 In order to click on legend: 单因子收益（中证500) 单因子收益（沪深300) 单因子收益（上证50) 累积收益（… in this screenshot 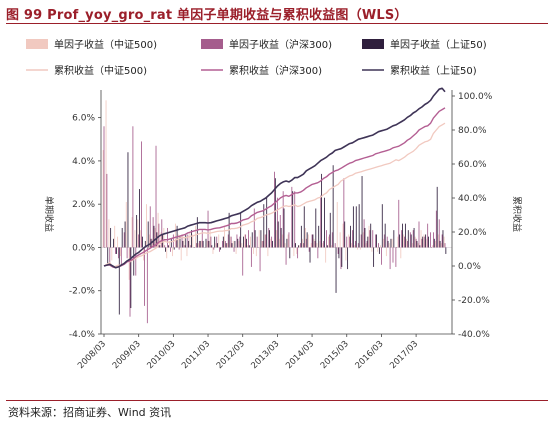, I will do `click(256, 57)`.